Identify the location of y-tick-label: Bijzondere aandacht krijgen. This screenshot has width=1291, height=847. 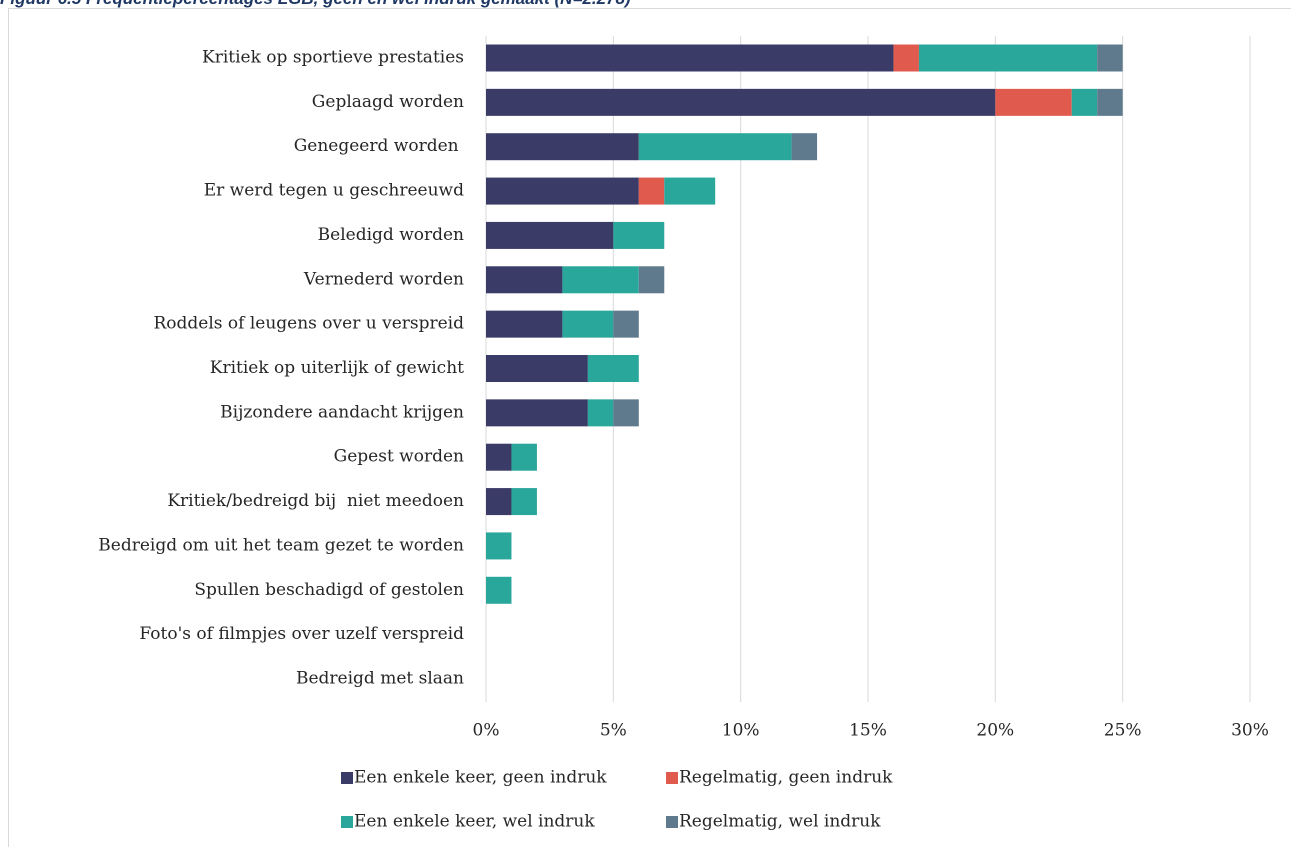
(342, 412).